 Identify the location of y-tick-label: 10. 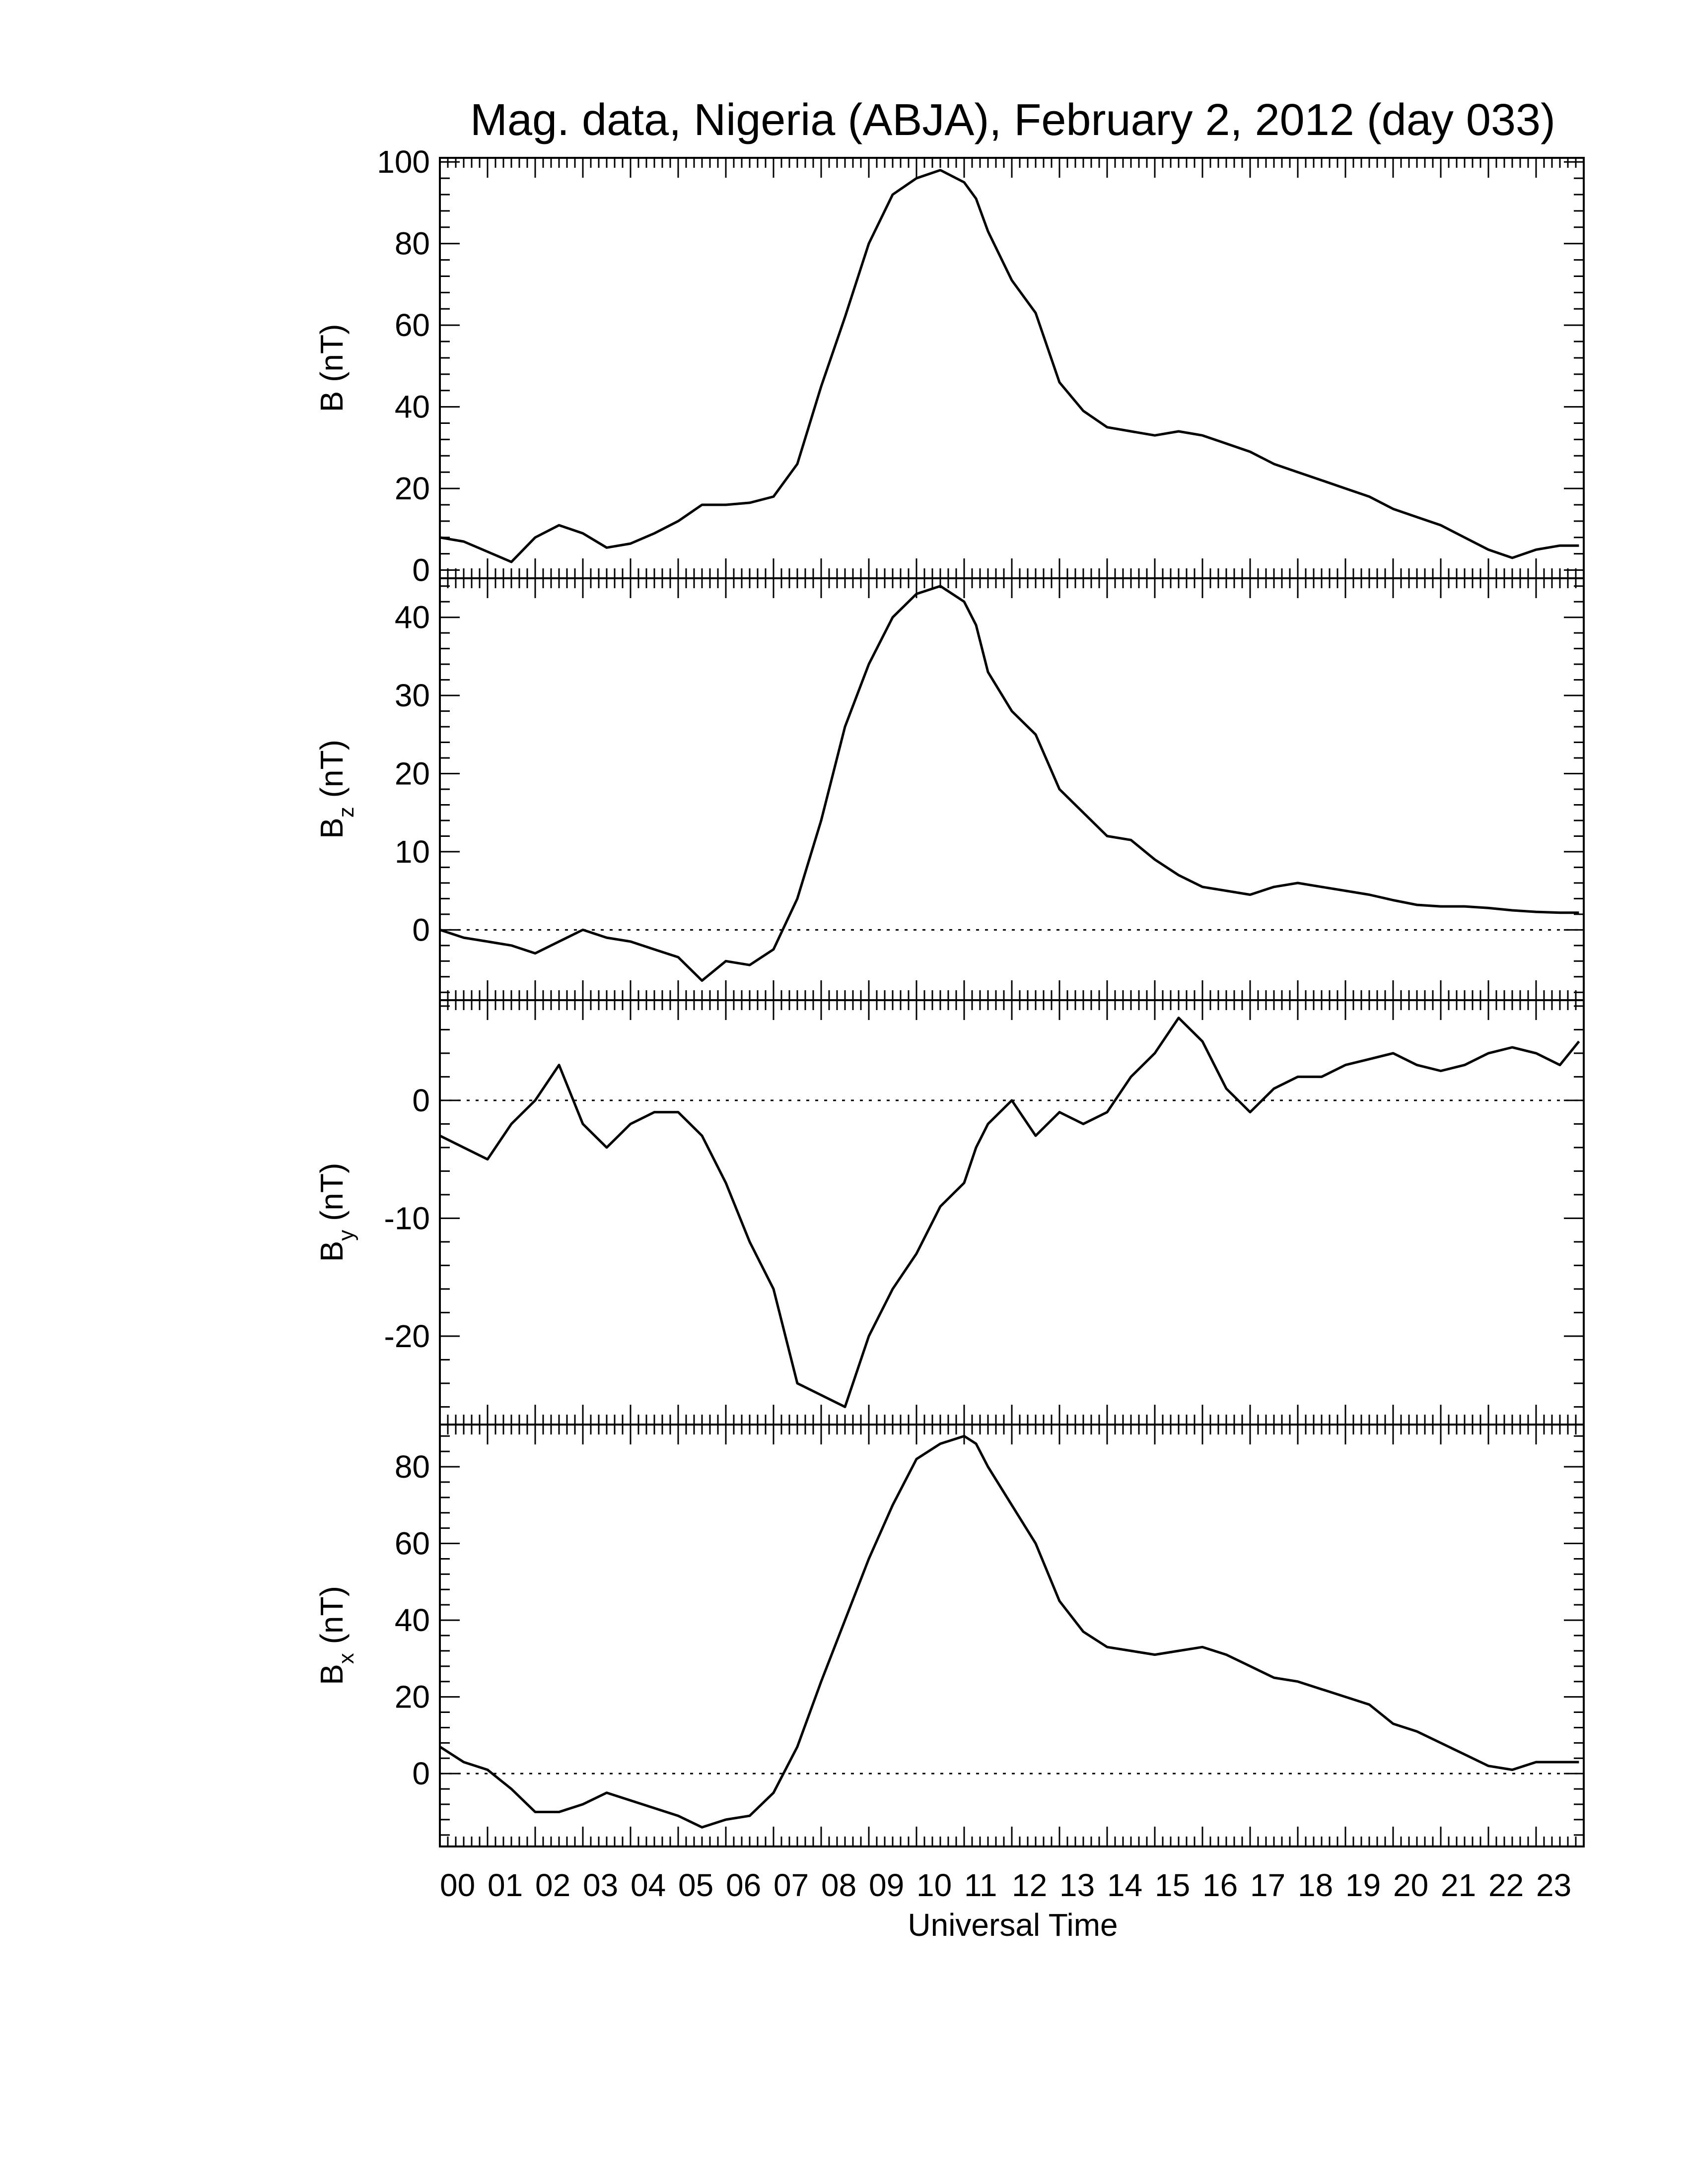
(412, 852).